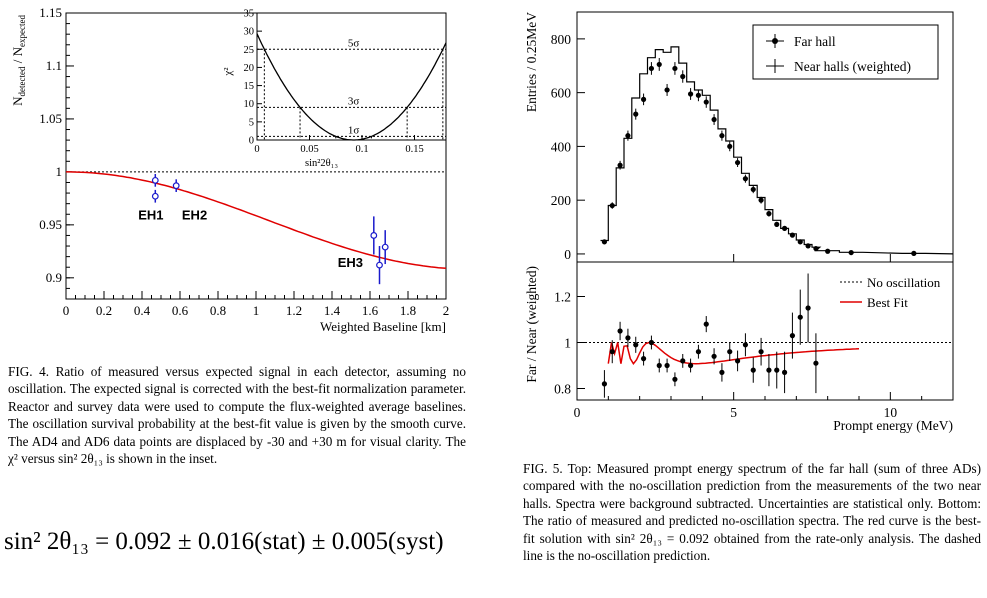  Describe the element at coordinates (249, 104) in the screenshot. I see `inset-y-tick-label: 10` at that location.